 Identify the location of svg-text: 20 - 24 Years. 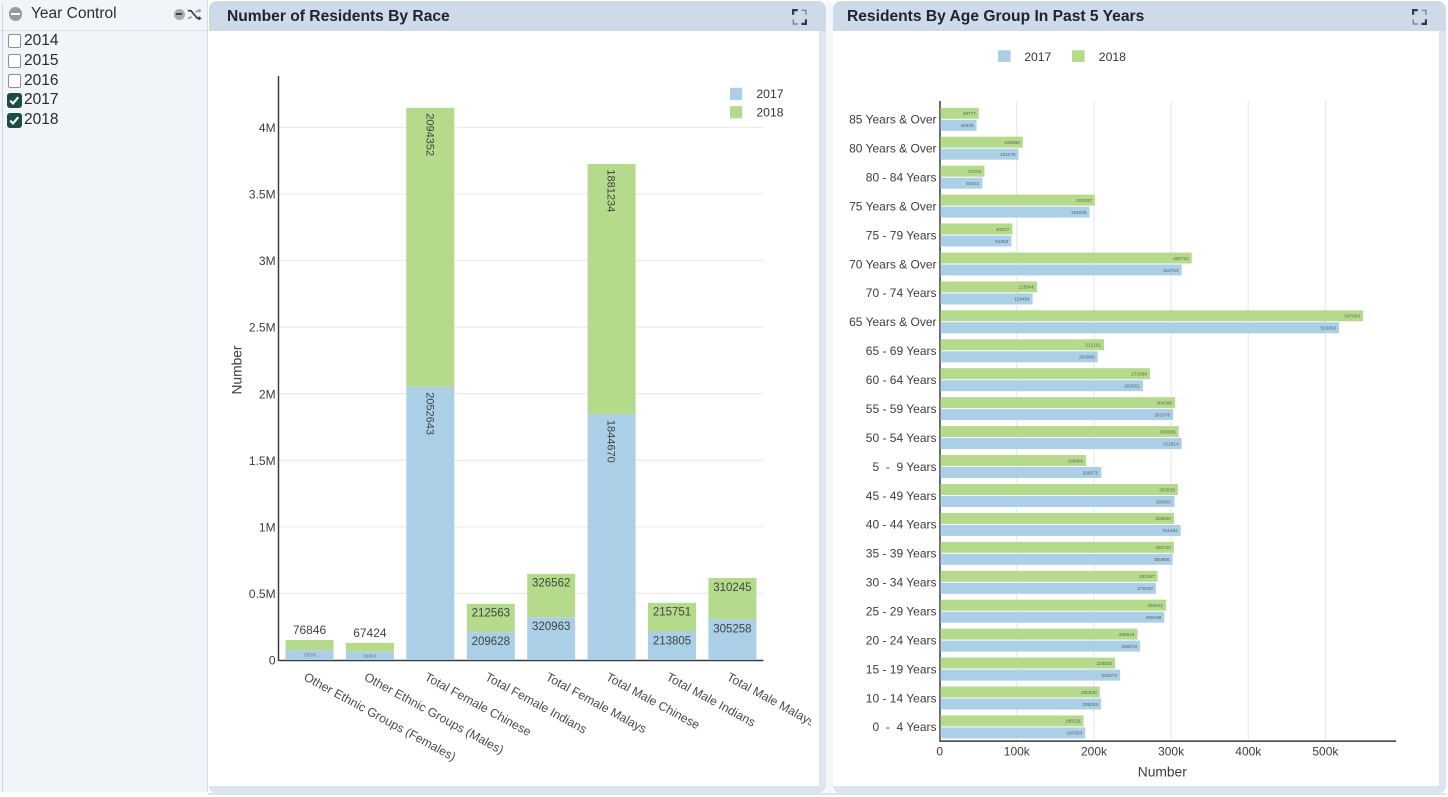
(901, 640).